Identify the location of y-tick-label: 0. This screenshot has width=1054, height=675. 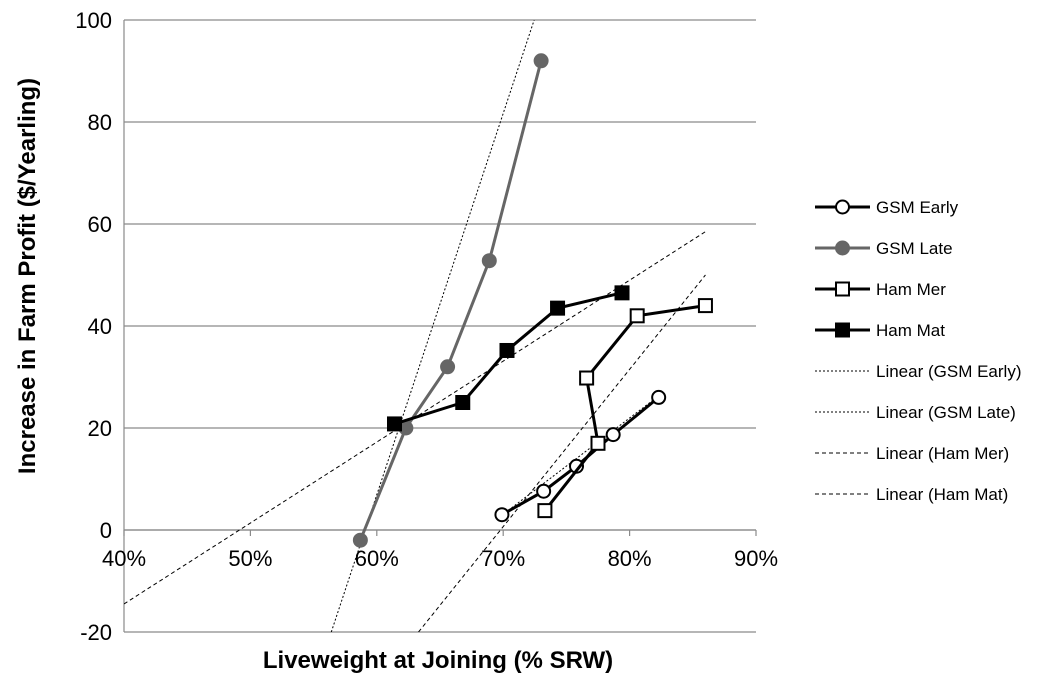
(106, 530).